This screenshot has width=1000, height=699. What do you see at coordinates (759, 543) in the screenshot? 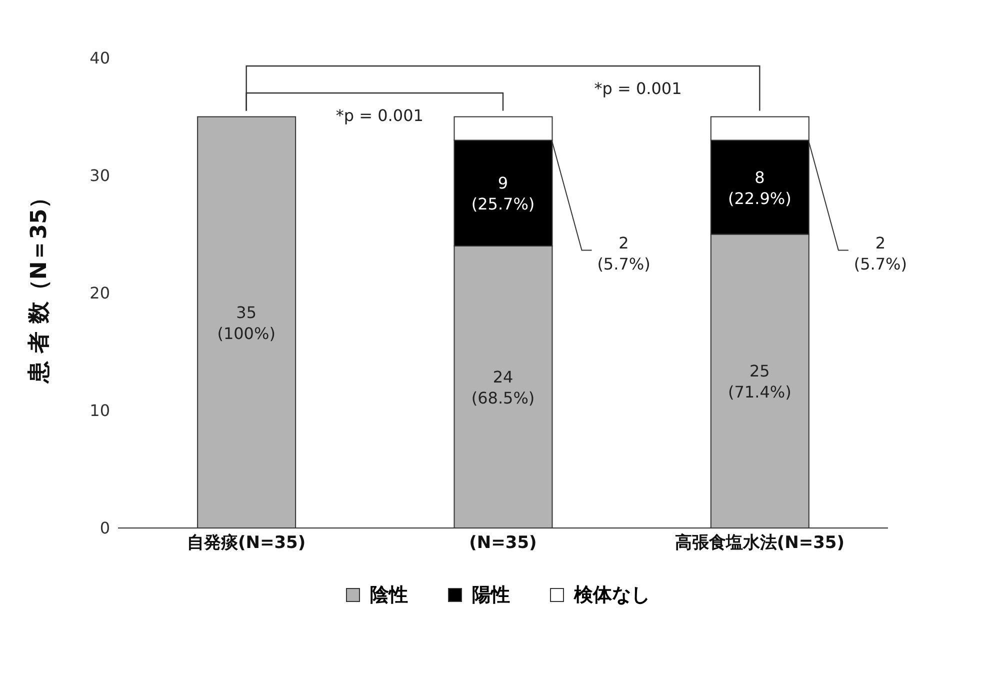
I see `x-tick-label: 高張食塩水法(N=35)` at bounding box center [759, 543].